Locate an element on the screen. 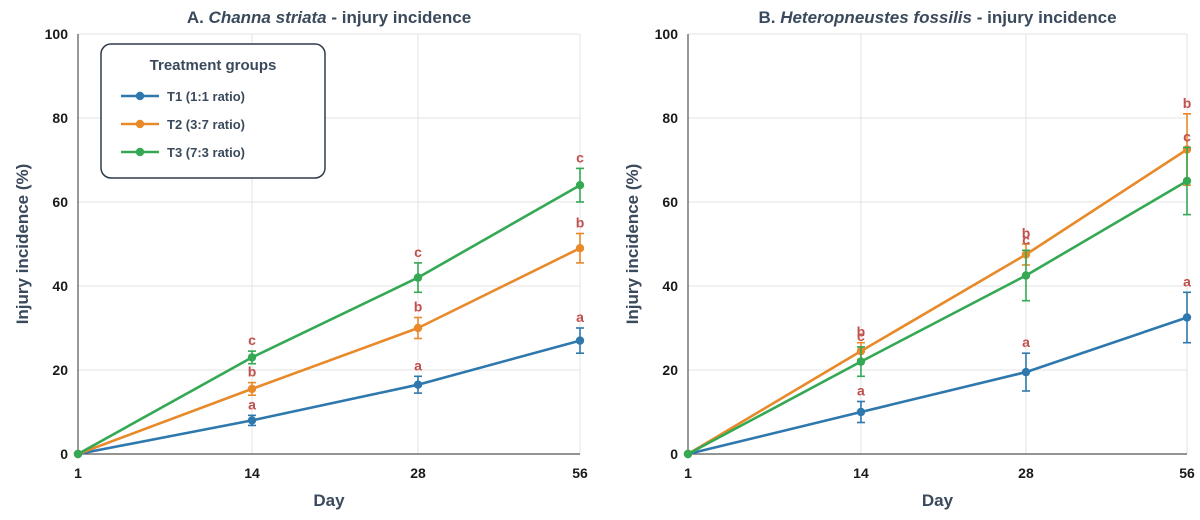  legend-entry-label: T1 (1:1 ratio) is located at coordinates (206, 96).